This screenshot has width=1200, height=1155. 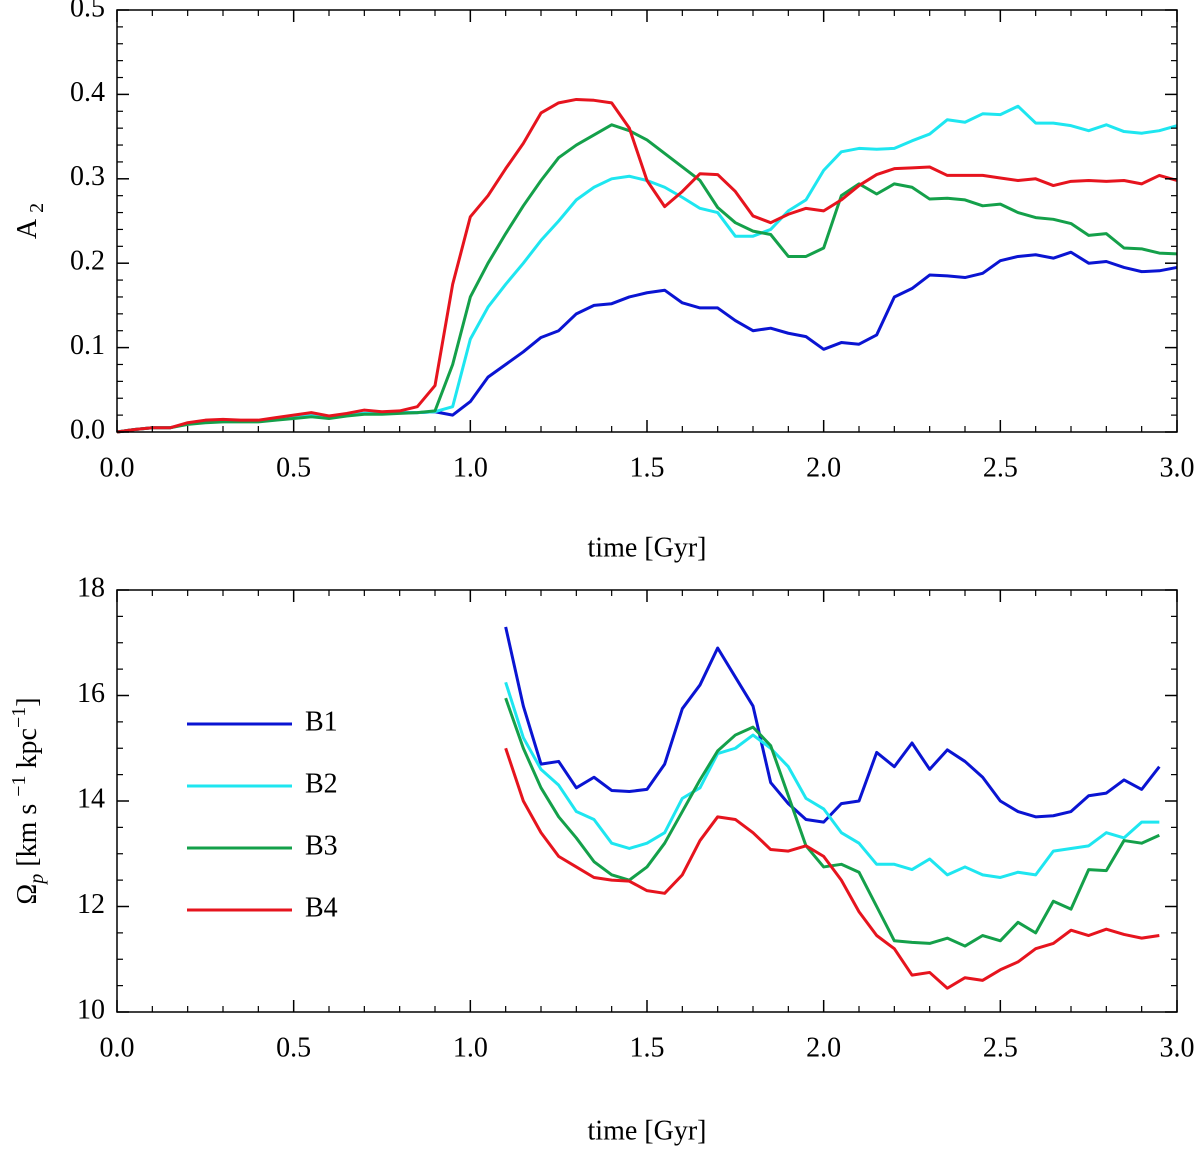 What do you see at coordinates (87, 429) in the screenshot?
I see `y-tick-label: 0.0` at bounding box center [87, 429].